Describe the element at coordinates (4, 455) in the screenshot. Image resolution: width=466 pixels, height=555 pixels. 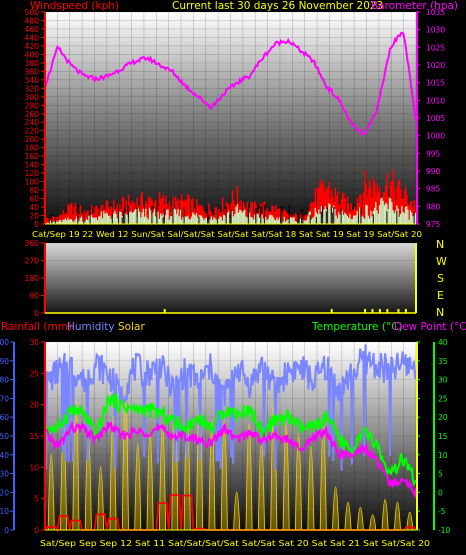
I see `humidity-tick-label: 40` at that location.